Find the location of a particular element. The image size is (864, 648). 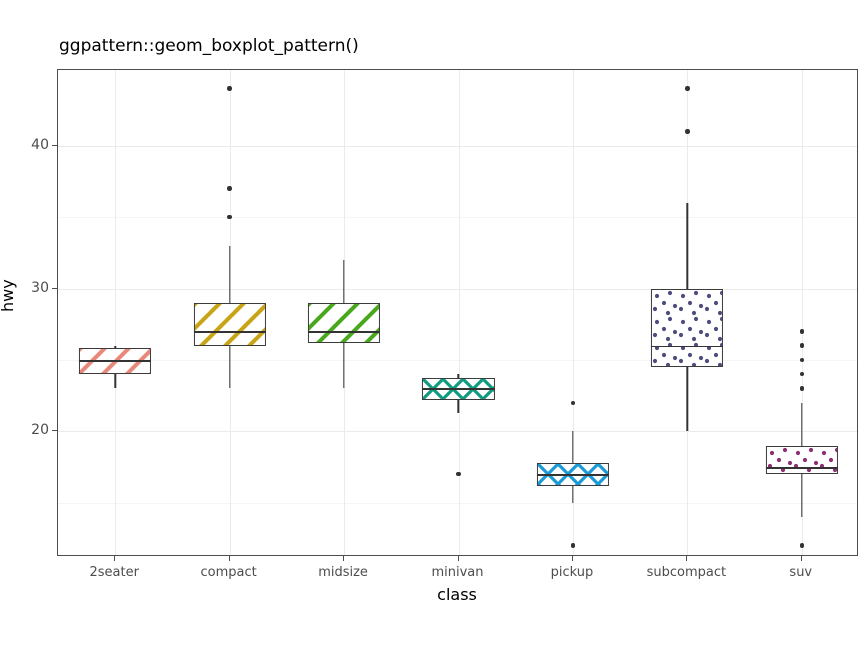

boxplot-subcompact is located at coordinates (687, 312).